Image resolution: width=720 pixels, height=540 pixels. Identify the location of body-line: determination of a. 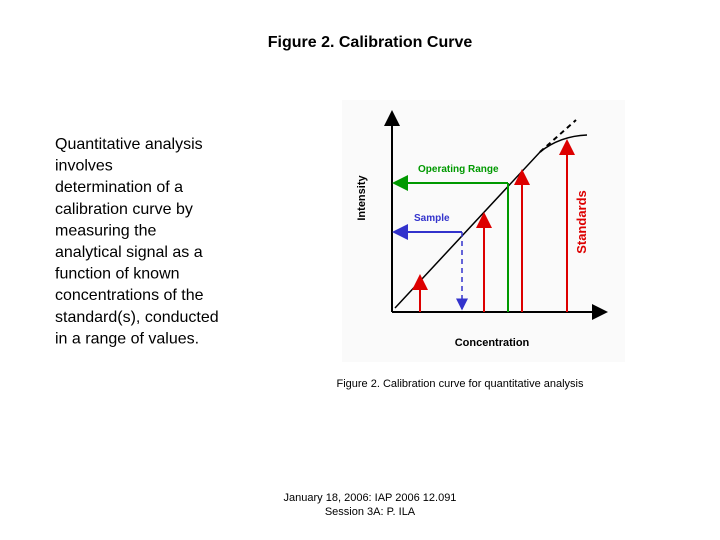
(119, 187).